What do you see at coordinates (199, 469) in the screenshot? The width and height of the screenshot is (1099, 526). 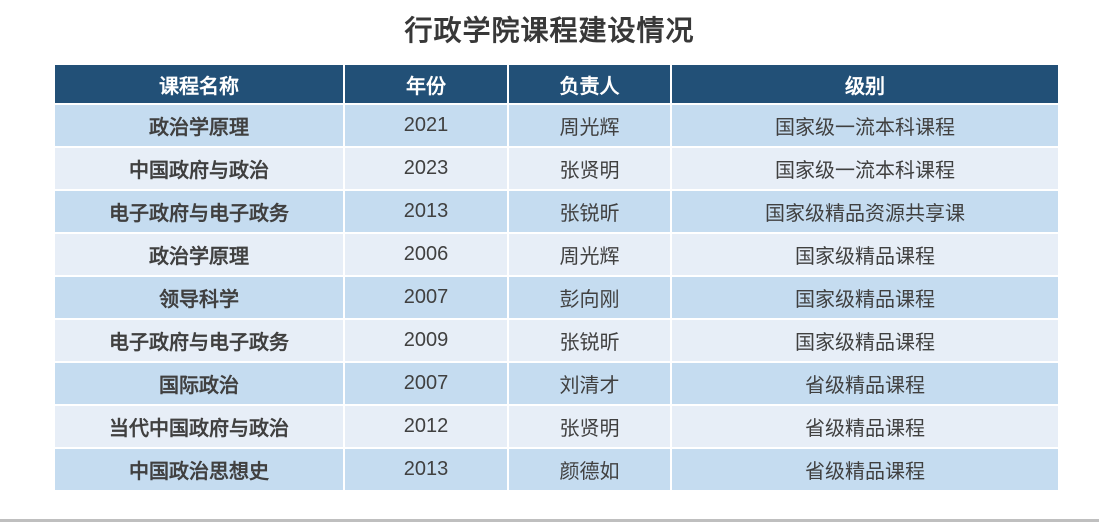 I see `course-name-cell: 中国政治思想史` at bounding box center [199, 469].